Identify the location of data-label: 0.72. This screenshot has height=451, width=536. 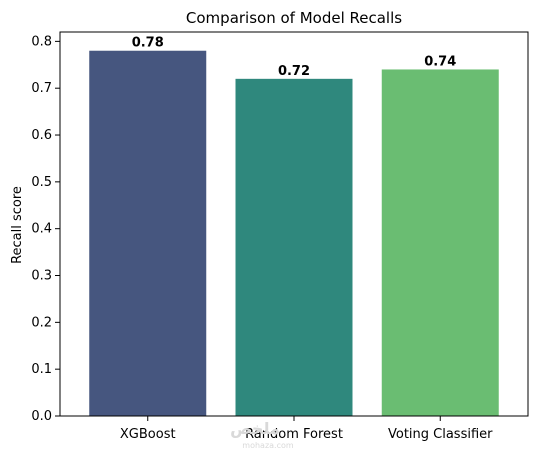
(294, 71).